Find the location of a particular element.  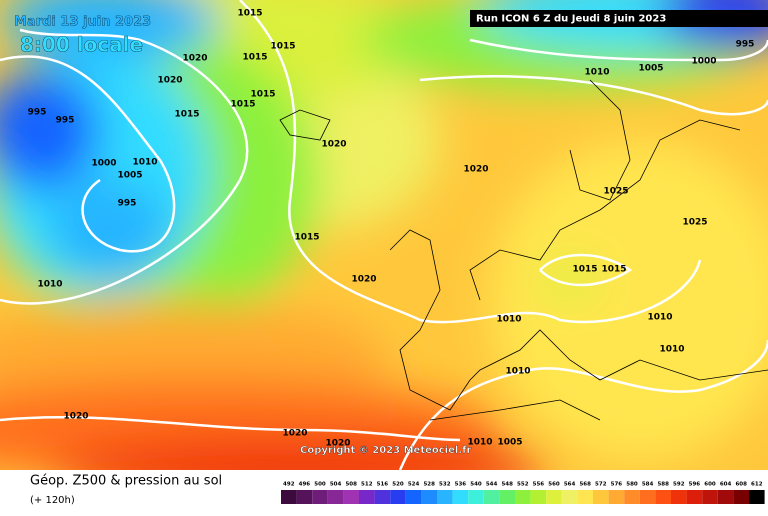

scale-label: 520 is located at coordinates (398, 485).